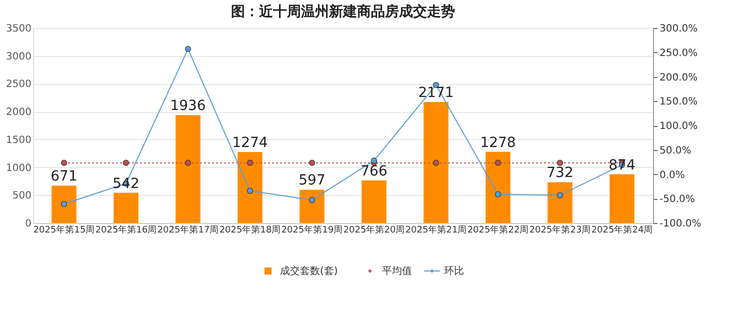 The height and width of the screenshot is (312, 740). I want to click on y2-tick-label: 150.0%, so click(679, 102).